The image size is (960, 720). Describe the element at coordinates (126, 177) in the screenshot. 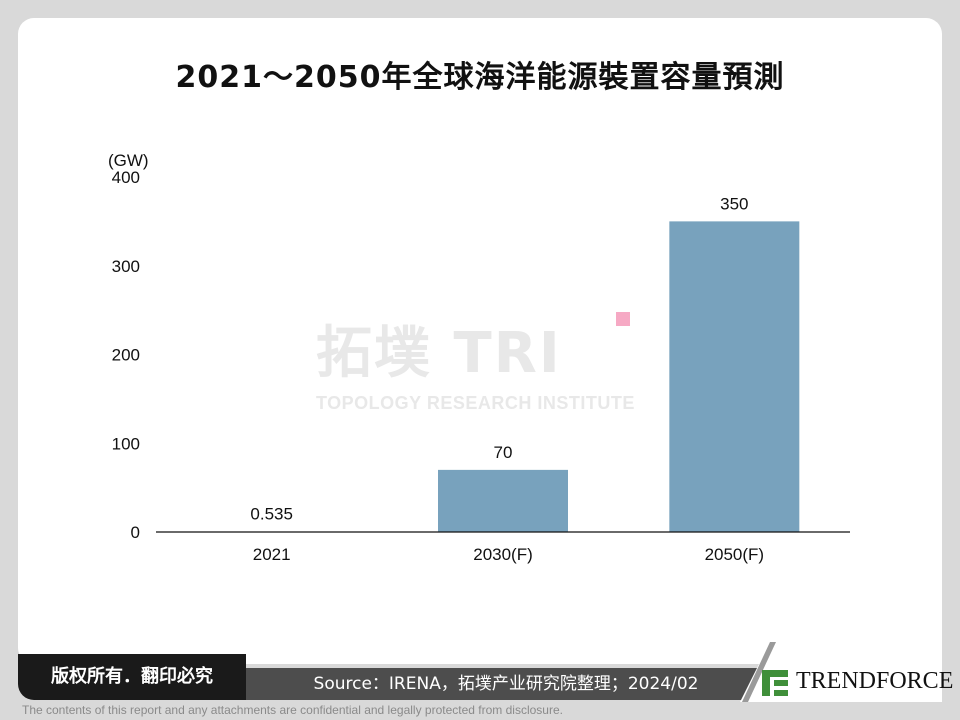

I see `y-tick-label: 400` at that location.